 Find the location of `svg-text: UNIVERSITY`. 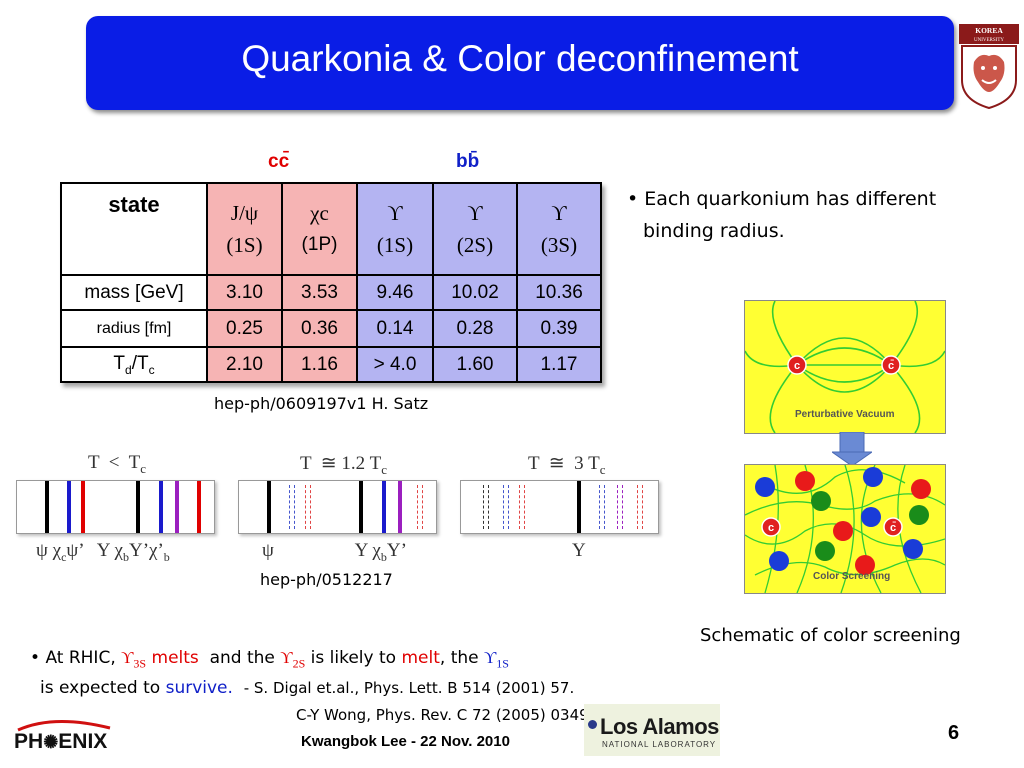

svg-text: UNIVERSITY is located at coordinates (989, 40).